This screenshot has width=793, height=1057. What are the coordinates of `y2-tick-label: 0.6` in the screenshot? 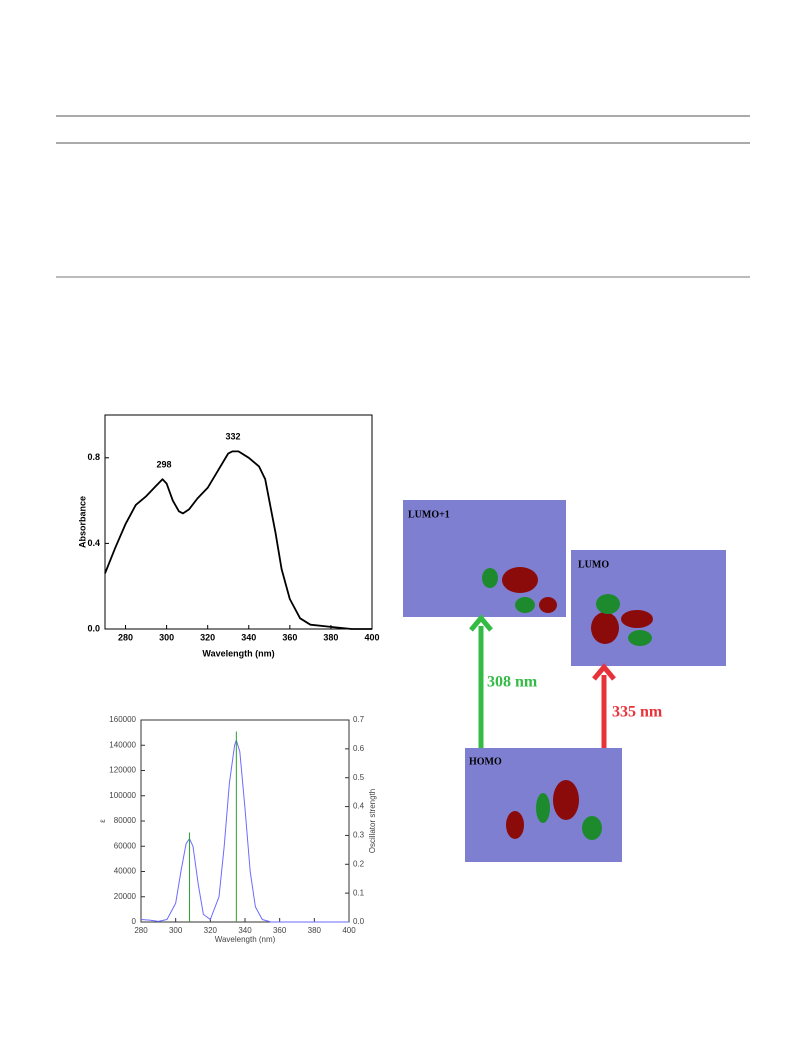 It's located at (359, 748).